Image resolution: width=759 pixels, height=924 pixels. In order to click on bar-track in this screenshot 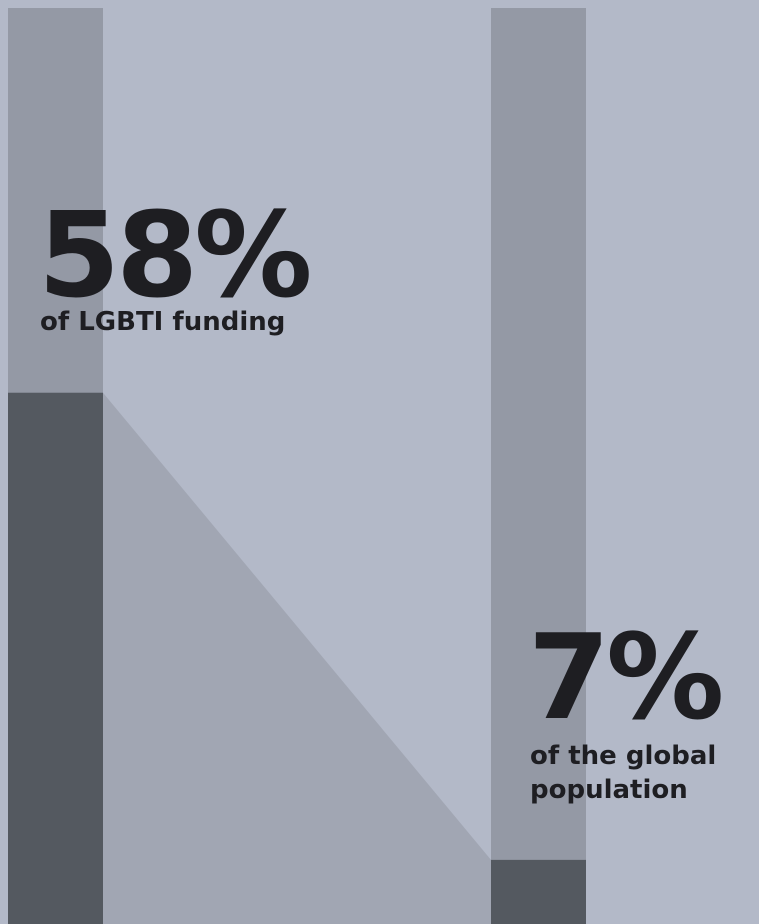, I will do `click(538, 466)`.